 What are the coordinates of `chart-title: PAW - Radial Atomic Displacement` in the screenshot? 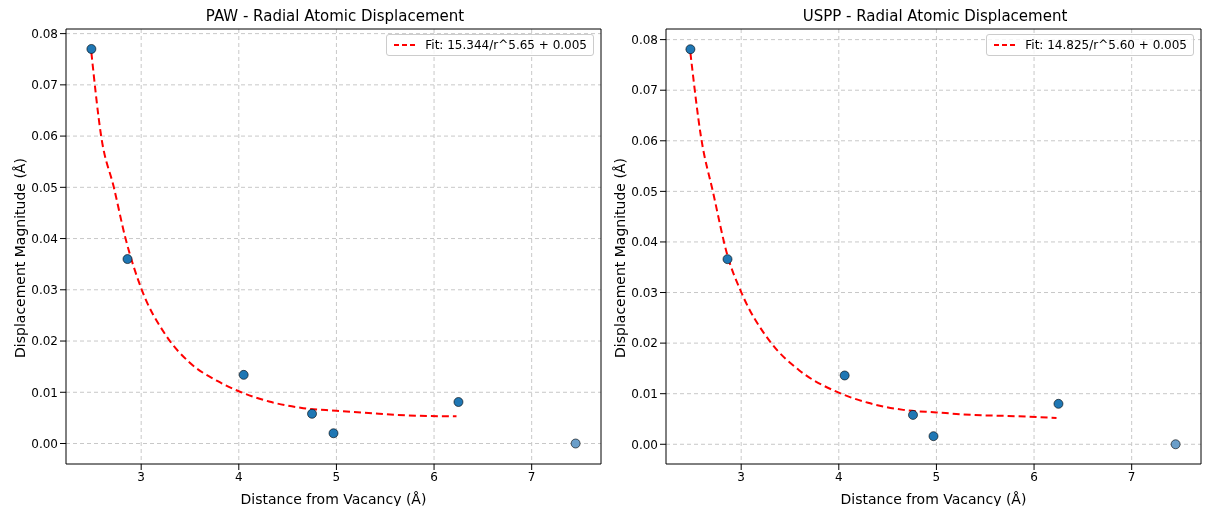 It's located at (335, 16).